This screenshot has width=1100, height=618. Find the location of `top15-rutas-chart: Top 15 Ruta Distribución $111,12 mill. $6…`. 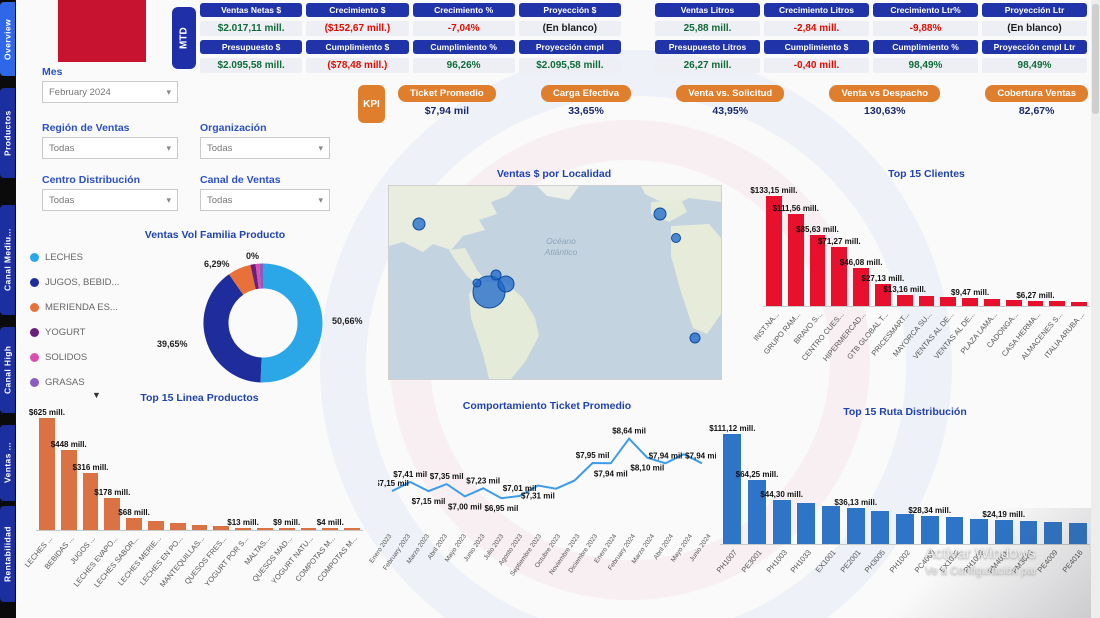

top15-rutas-chart: Top 15 Ruta Distribución $111,12 mill. $6… is located at coordinates (899, 504).